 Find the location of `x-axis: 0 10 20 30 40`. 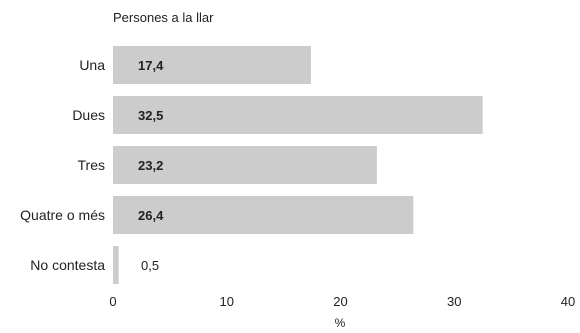

x-axis: 0 10 20 30 40 is located at coordinates (342, 301).